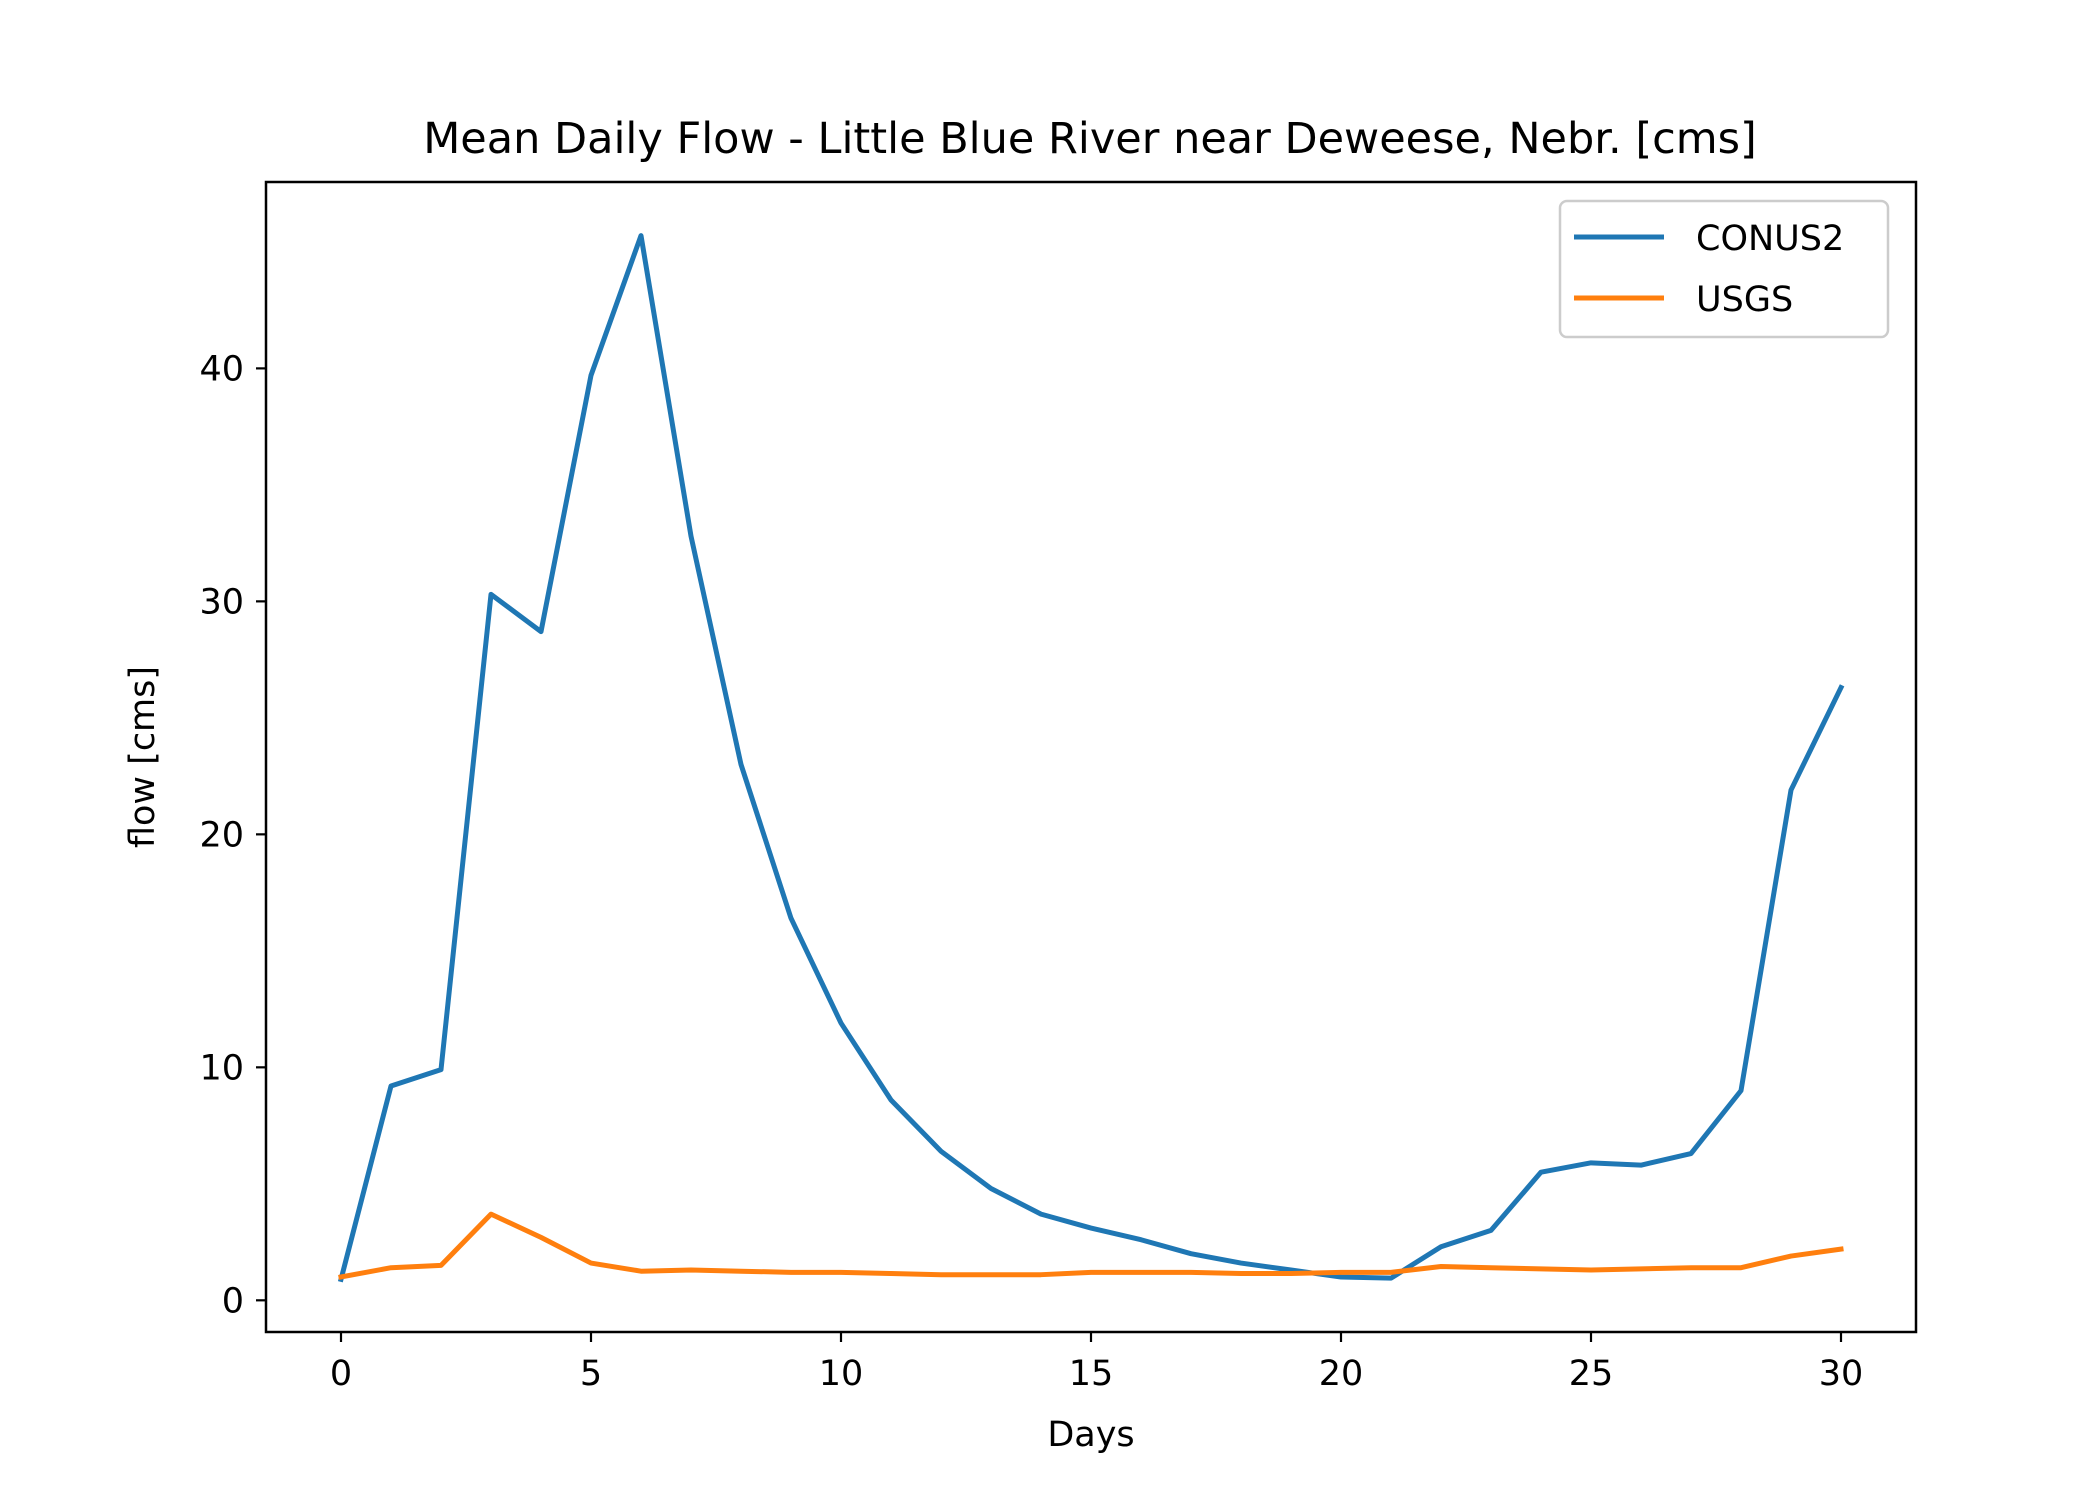 Image resolution: width=2100 pixels, height=1504 pixels. Describe the element at coordinates (1091, 1245) in the screenshot. I see `series-line-usgs` at that location.